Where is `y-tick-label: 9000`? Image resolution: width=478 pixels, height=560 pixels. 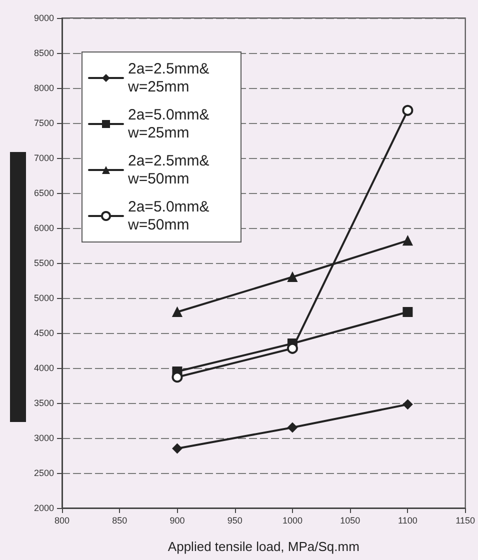 y-tick-label: 9000 is located at coordinates (44, 18).